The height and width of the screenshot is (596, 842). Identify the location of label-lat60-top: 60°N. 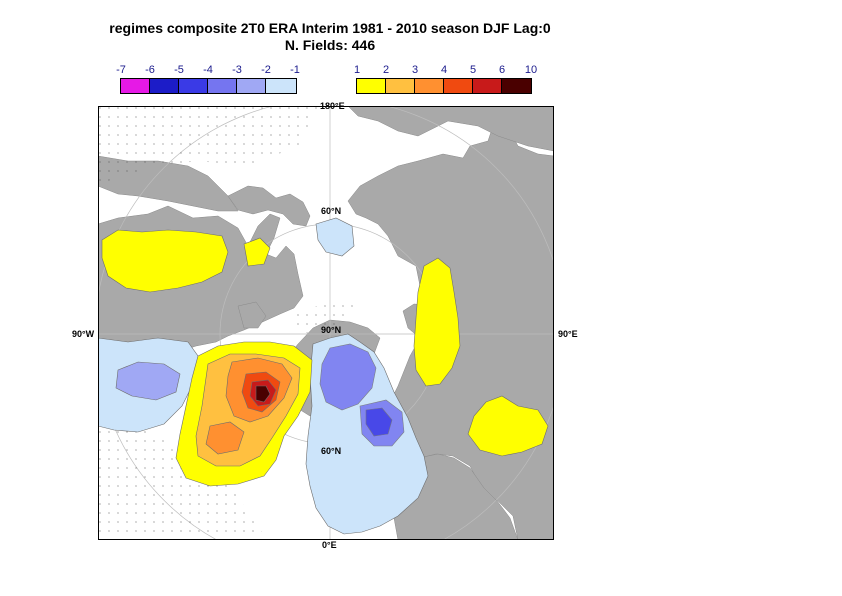
(331, 211).